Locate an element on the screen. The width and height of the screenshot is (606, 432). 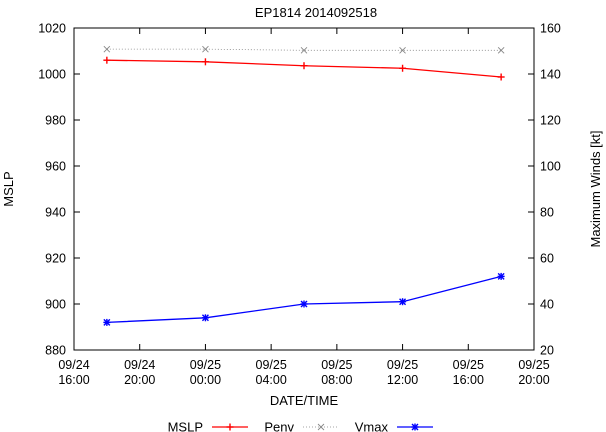
legend-label: Vmax is located at coordinates (372, 426).